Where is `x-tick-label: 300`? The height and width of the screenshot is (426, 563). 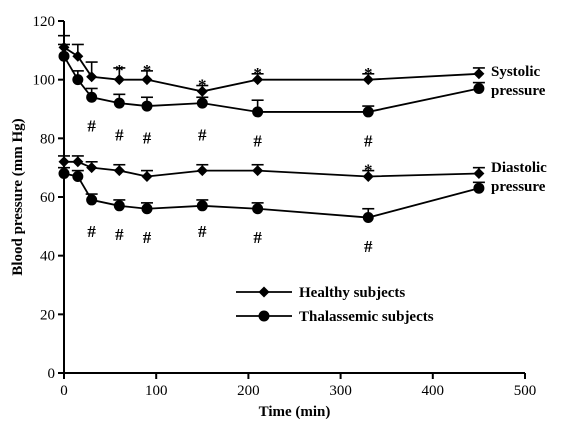 x-tick-label: 300 is located at coordinates (340, 391).